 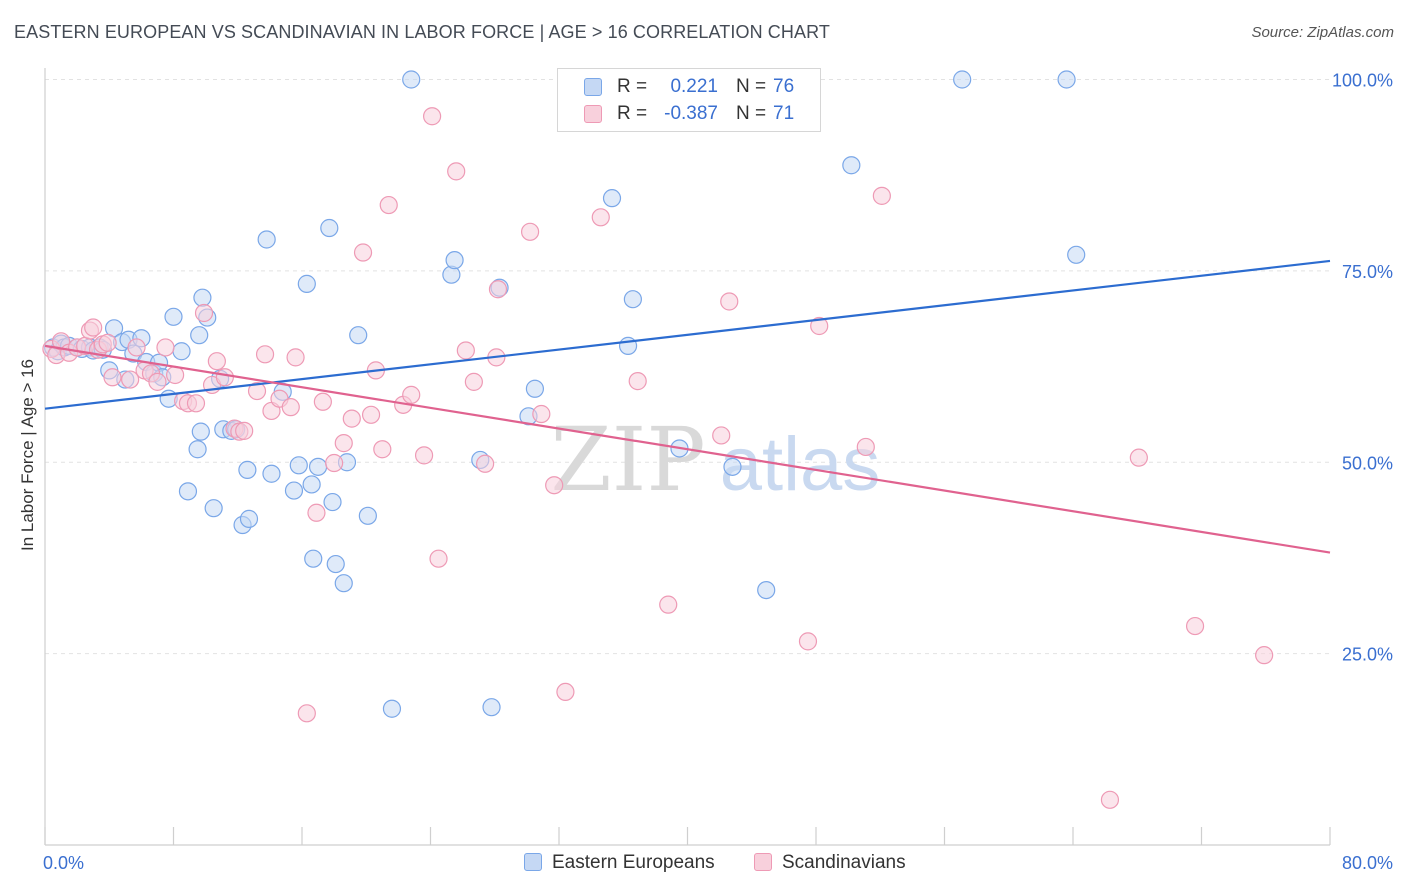 What do you see at coordinates (800, 464) in the screenshot?
I see `watermark-atlas: atlas` at bounding box center [800, 464].